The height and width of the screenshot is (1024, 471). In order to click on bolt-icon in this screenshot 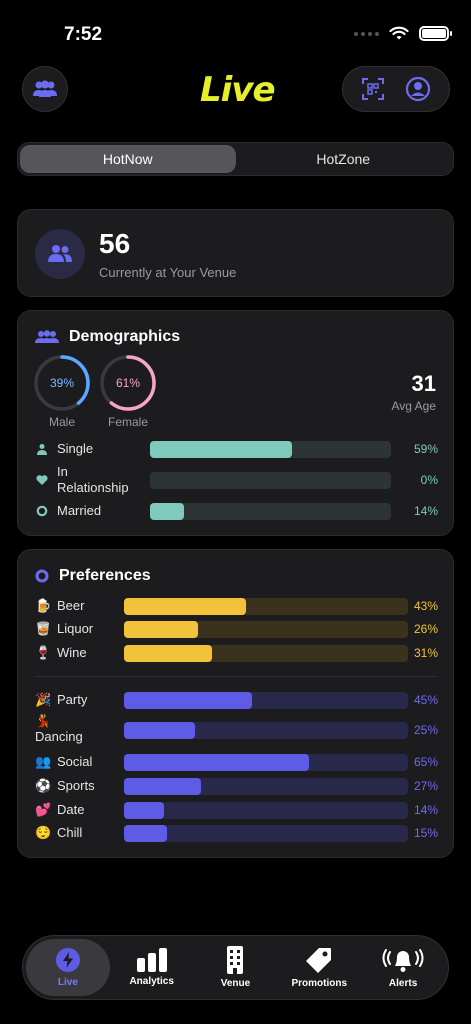, I will do `click(67, 960)`.